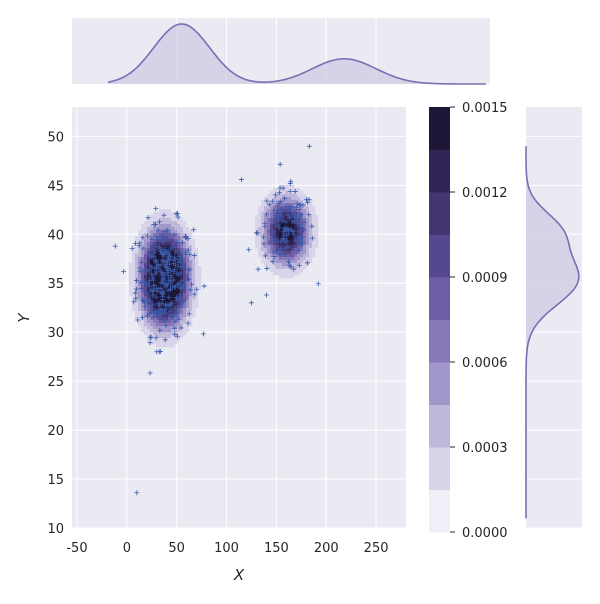  Describe the element at coordinates (176, 548) in the screenshot. I see `x-tick-label: 50` at that location.